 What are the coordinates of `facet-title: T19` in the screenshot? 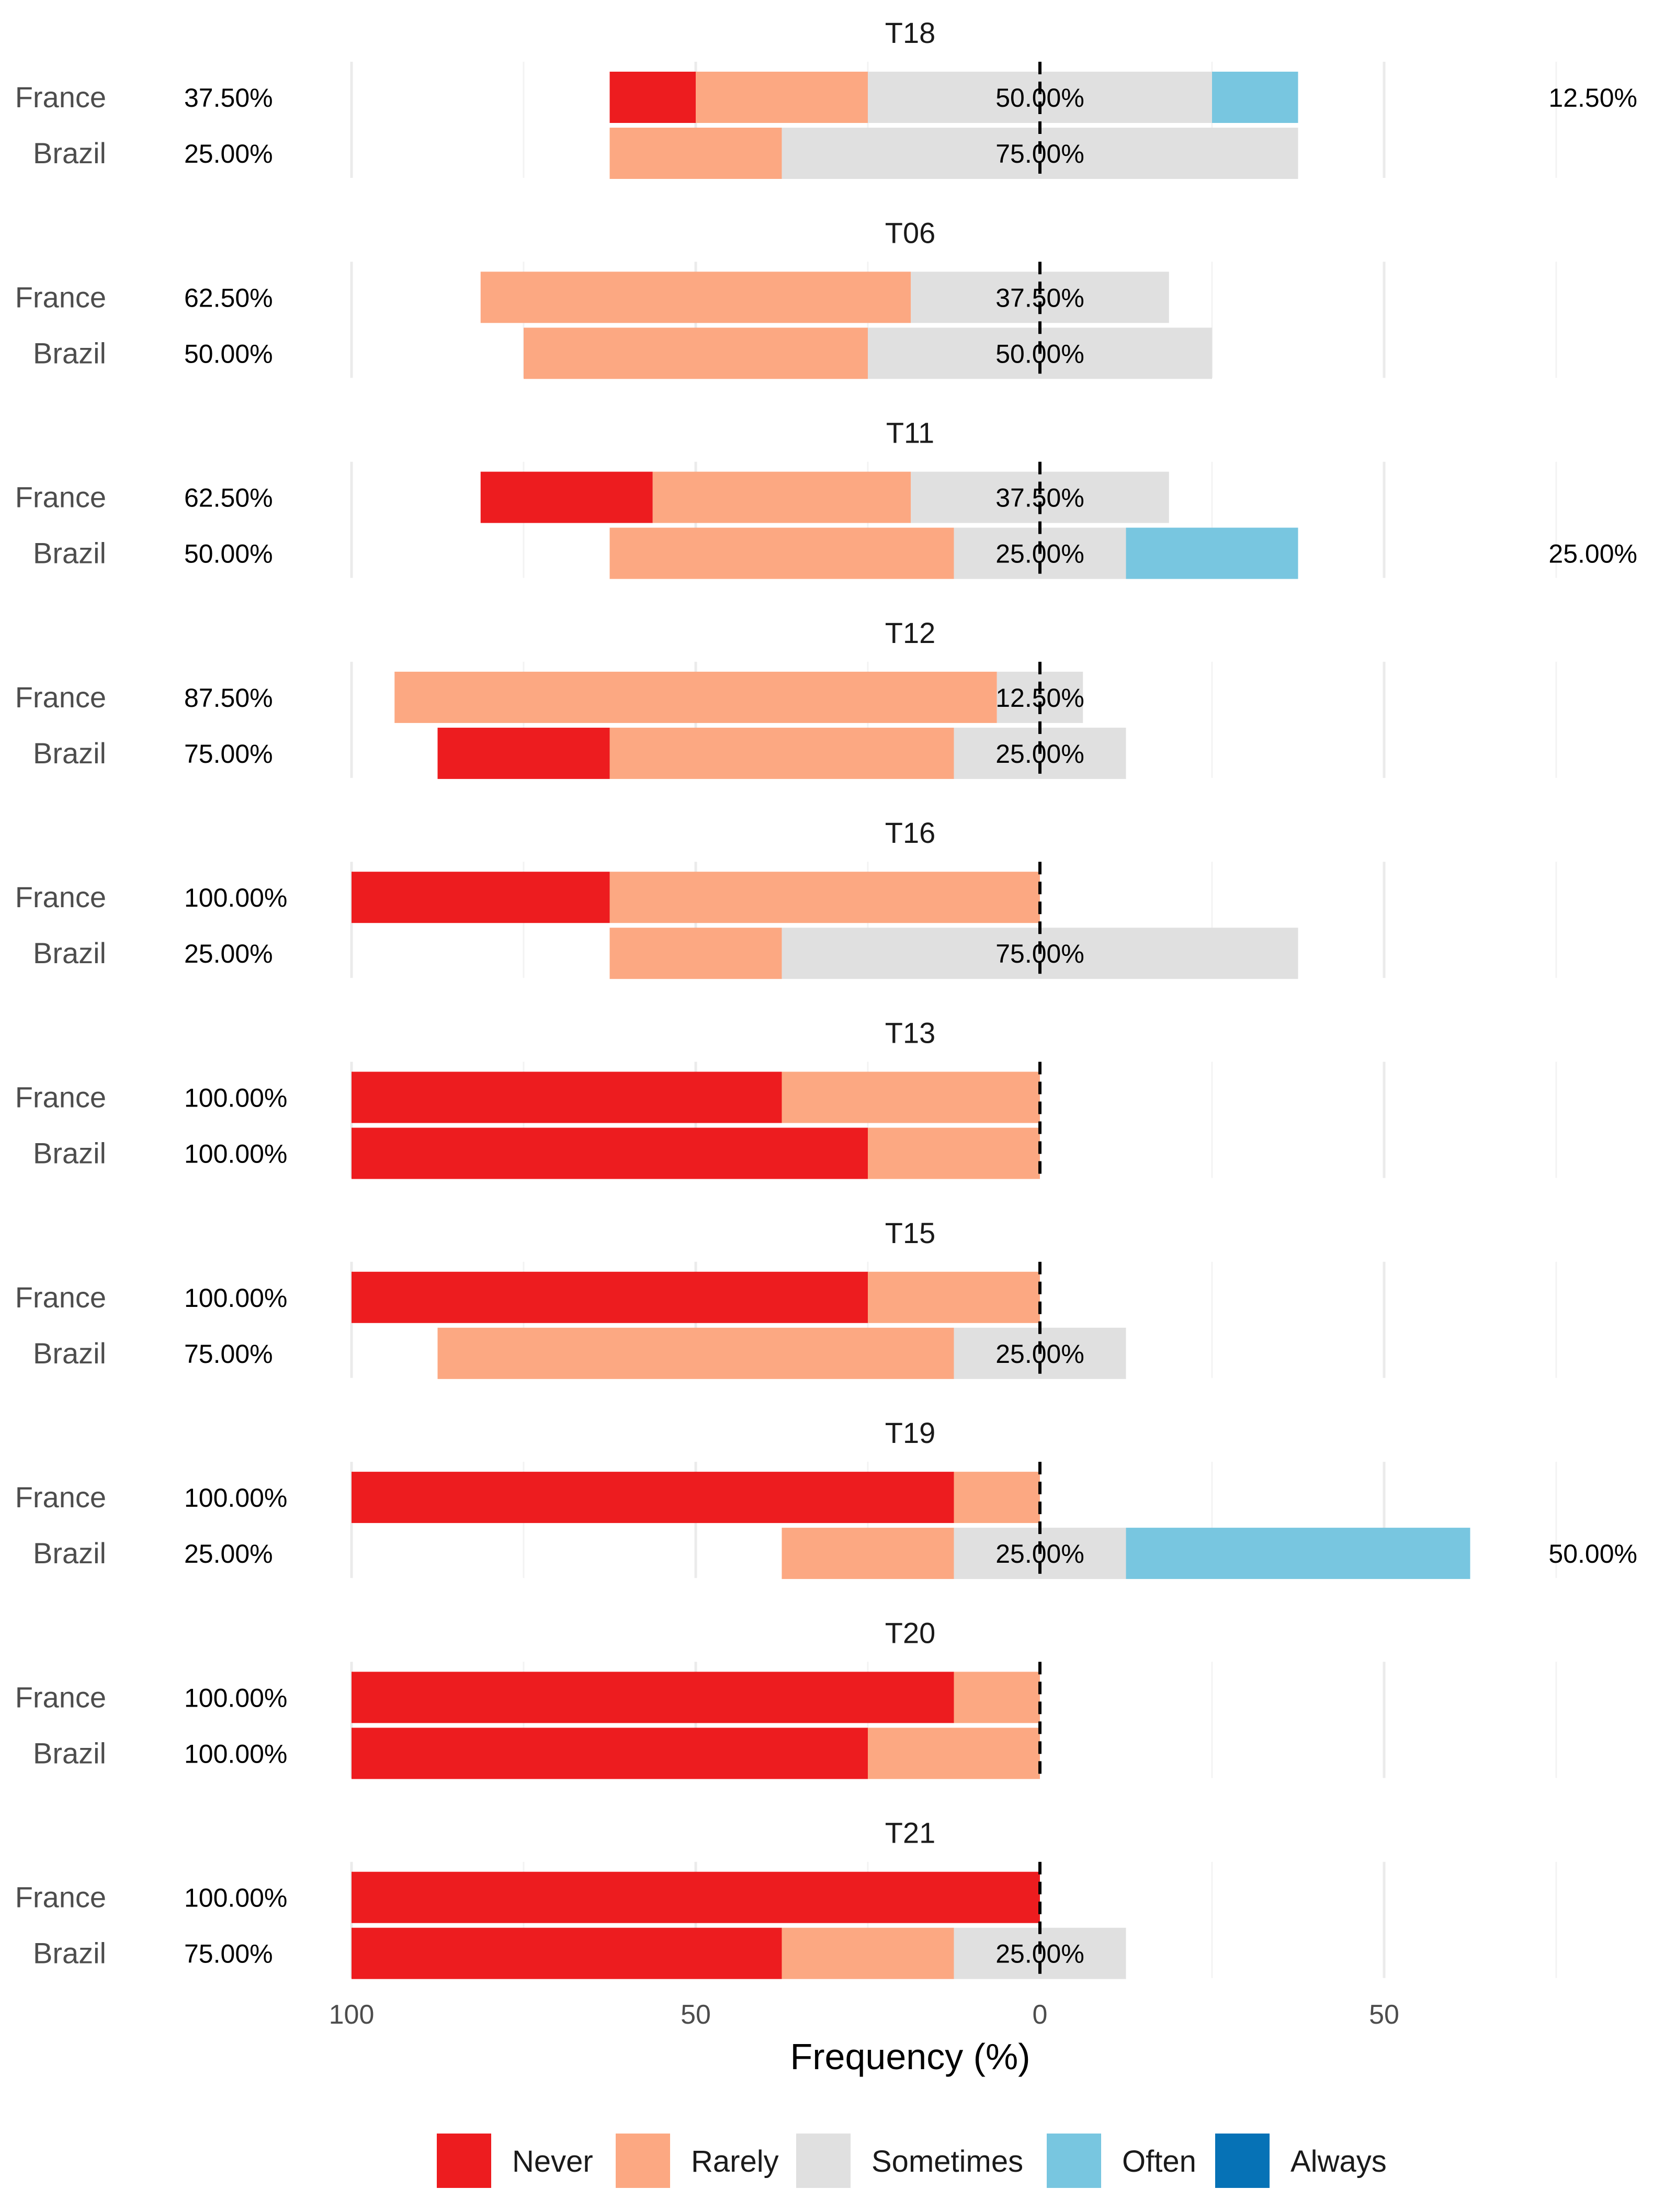 It's located at (910, 1432).